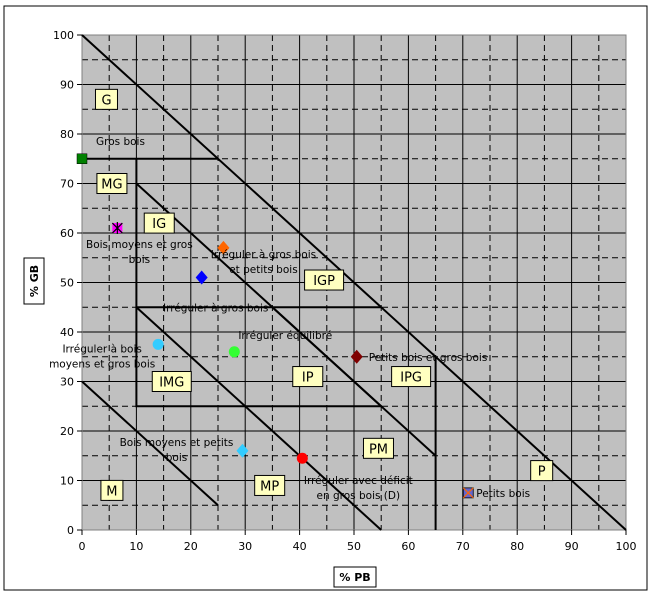  What do you see at coordinates (463, 546) in the screenshot?
I see `x-tick-label: 70` at bounding box center [463, 546].